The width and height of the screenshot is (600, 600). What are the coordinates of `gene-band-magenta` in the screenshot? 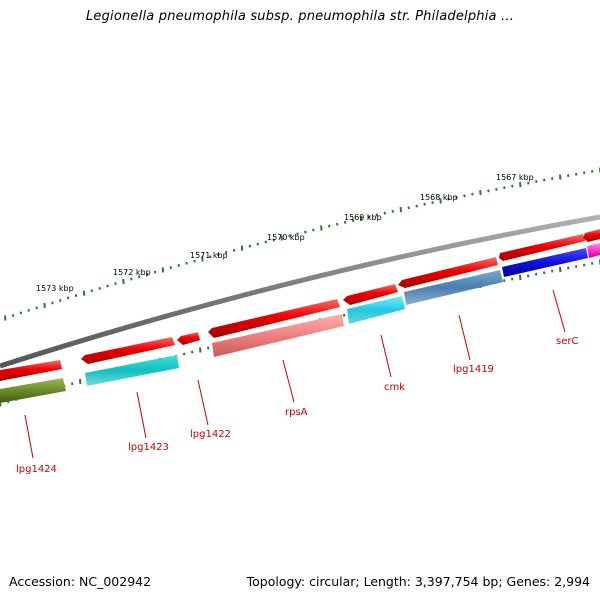 It's located at (593, 250).